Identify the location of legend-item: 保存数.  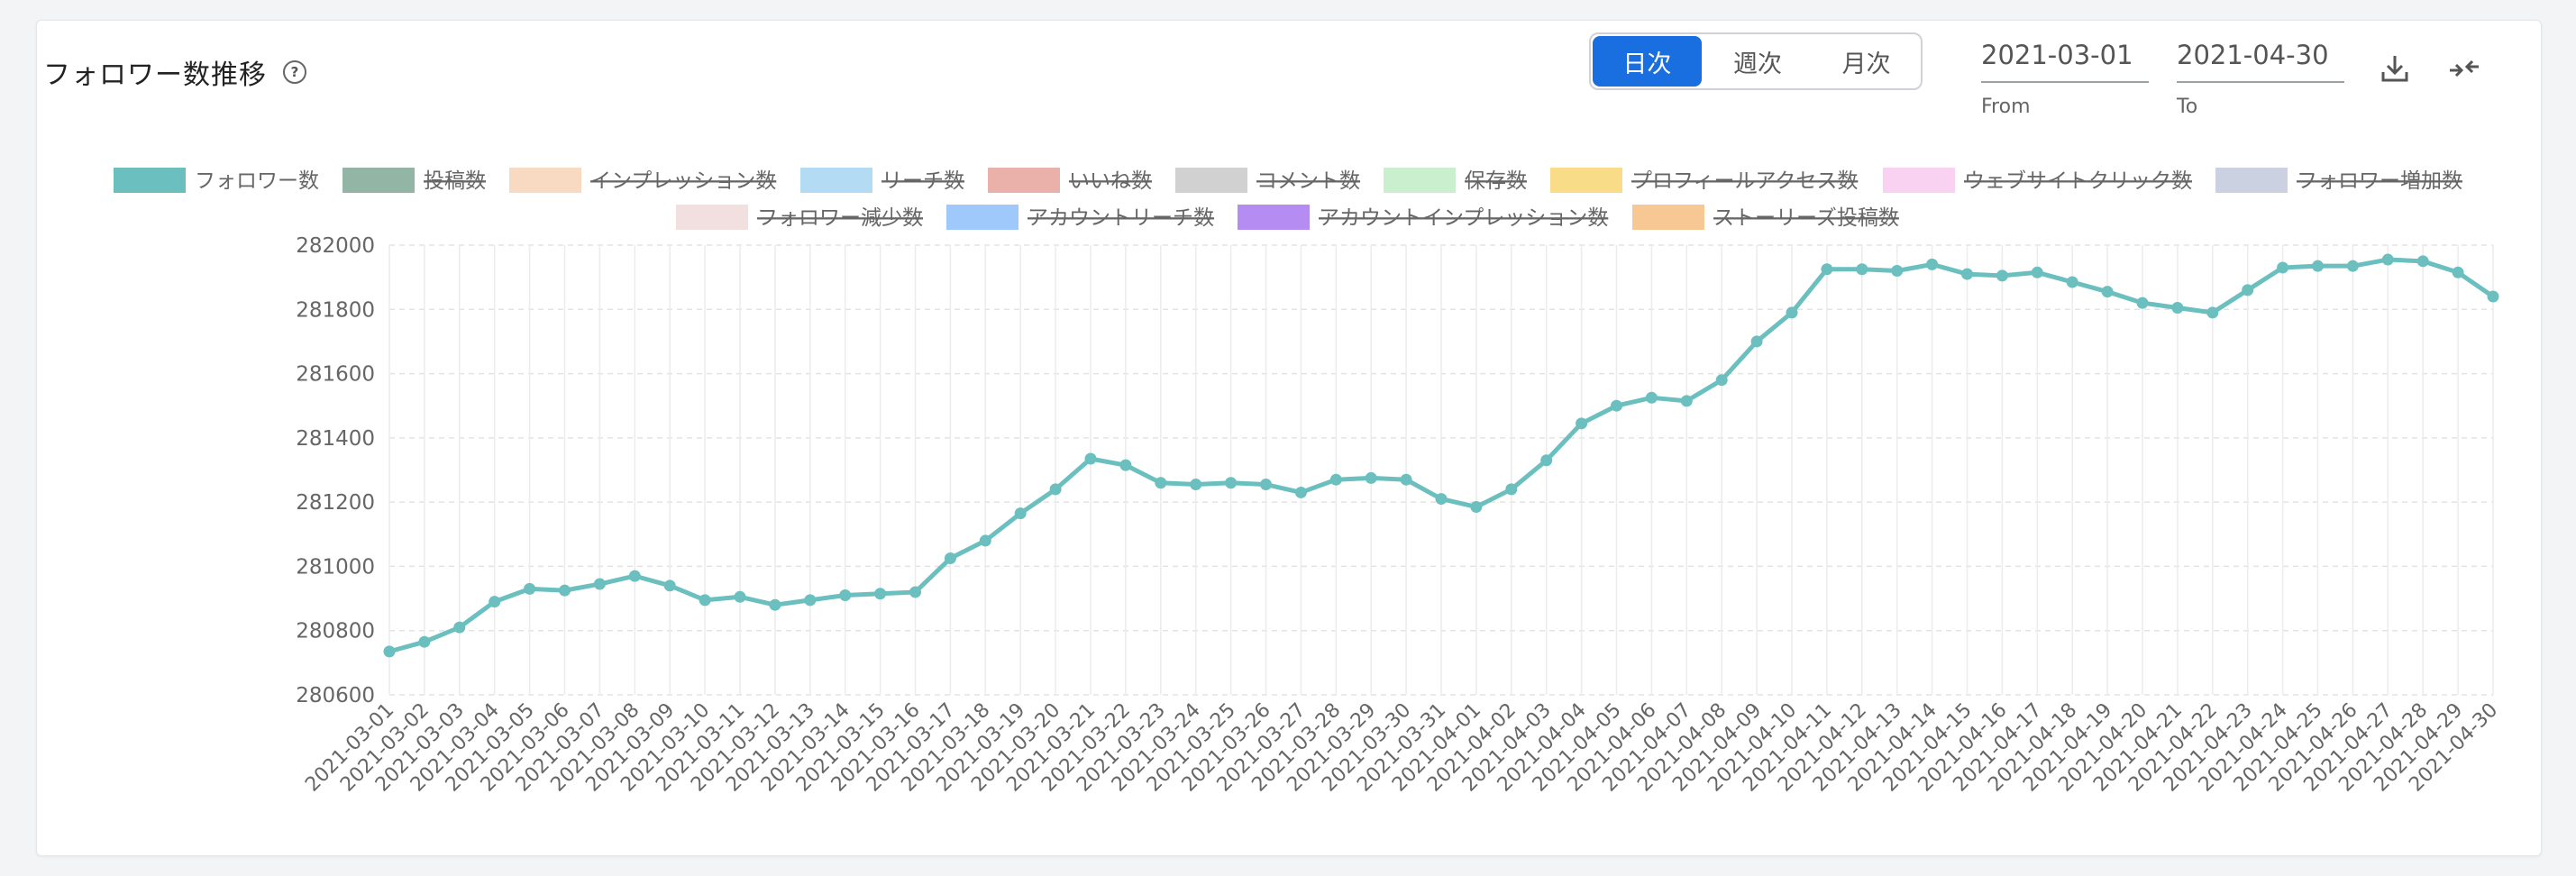
(1455, 180).